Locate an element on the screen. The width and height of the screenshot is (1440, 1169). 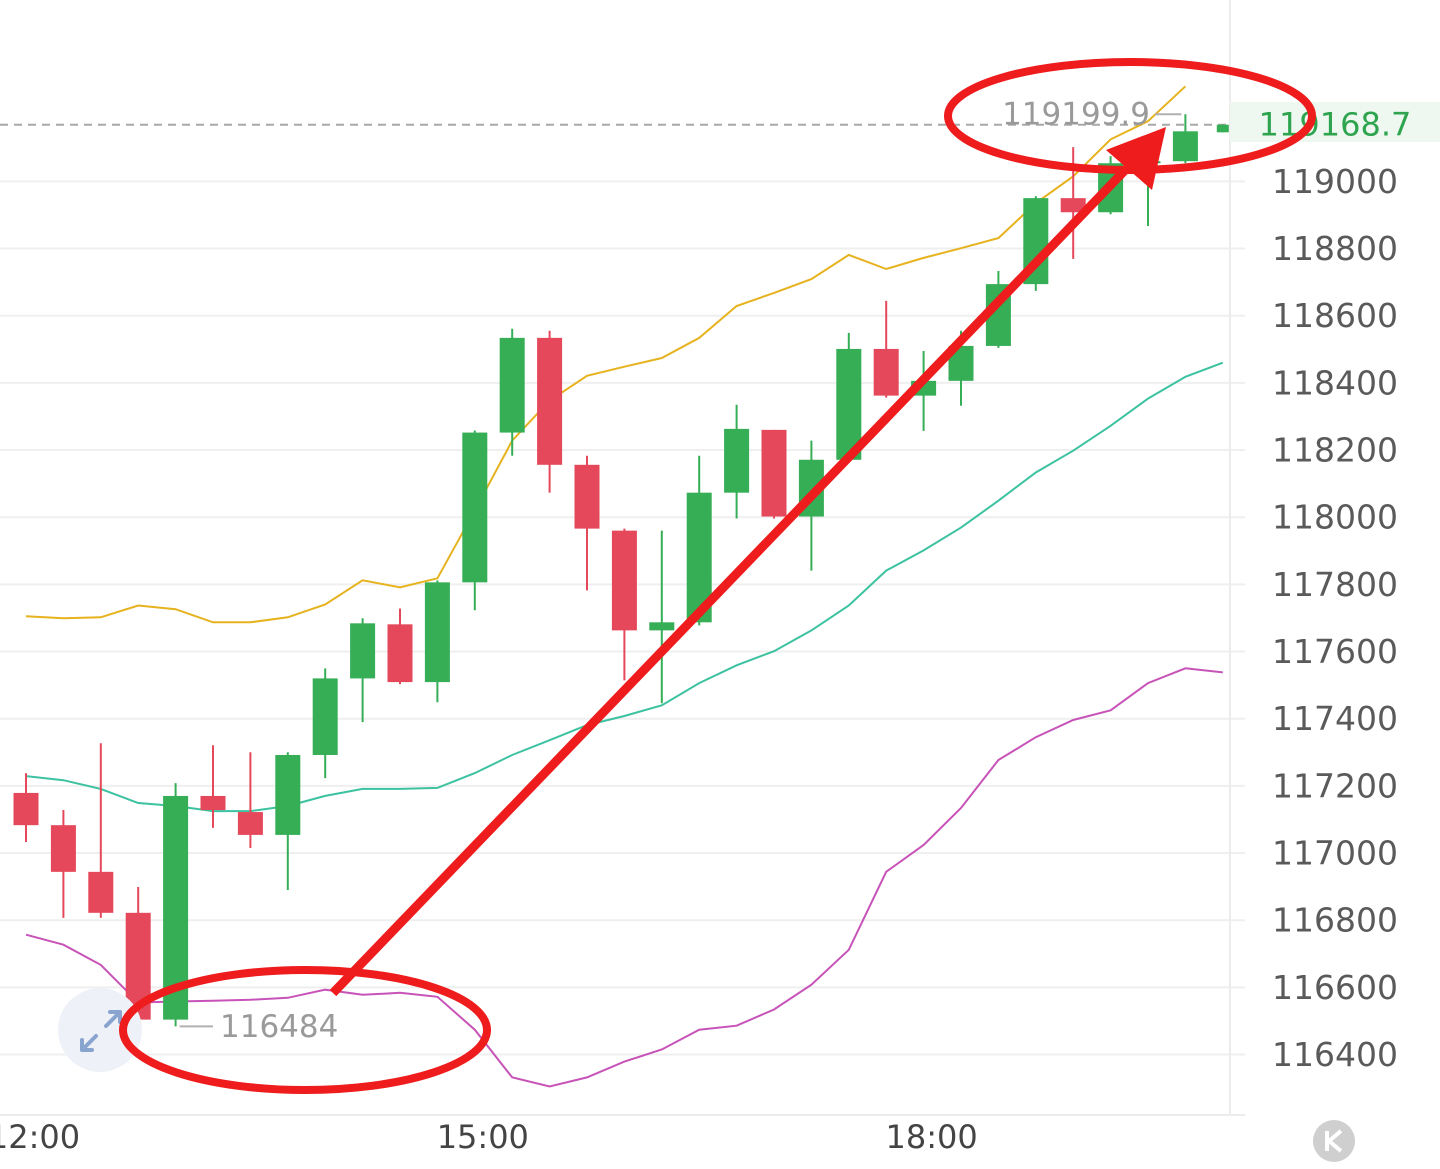
x-tick-label: 18:00 is located at coordinates (931, 1137).